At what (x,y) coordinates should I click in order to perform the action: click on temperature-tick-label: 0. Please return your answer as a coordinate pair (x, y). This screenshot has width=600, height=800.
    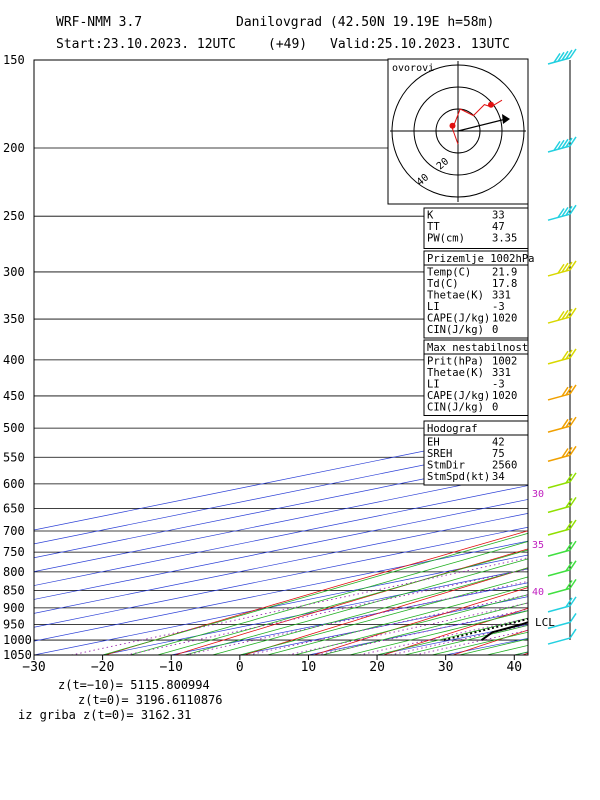
    Looking at the image, I should click on (240, 667).